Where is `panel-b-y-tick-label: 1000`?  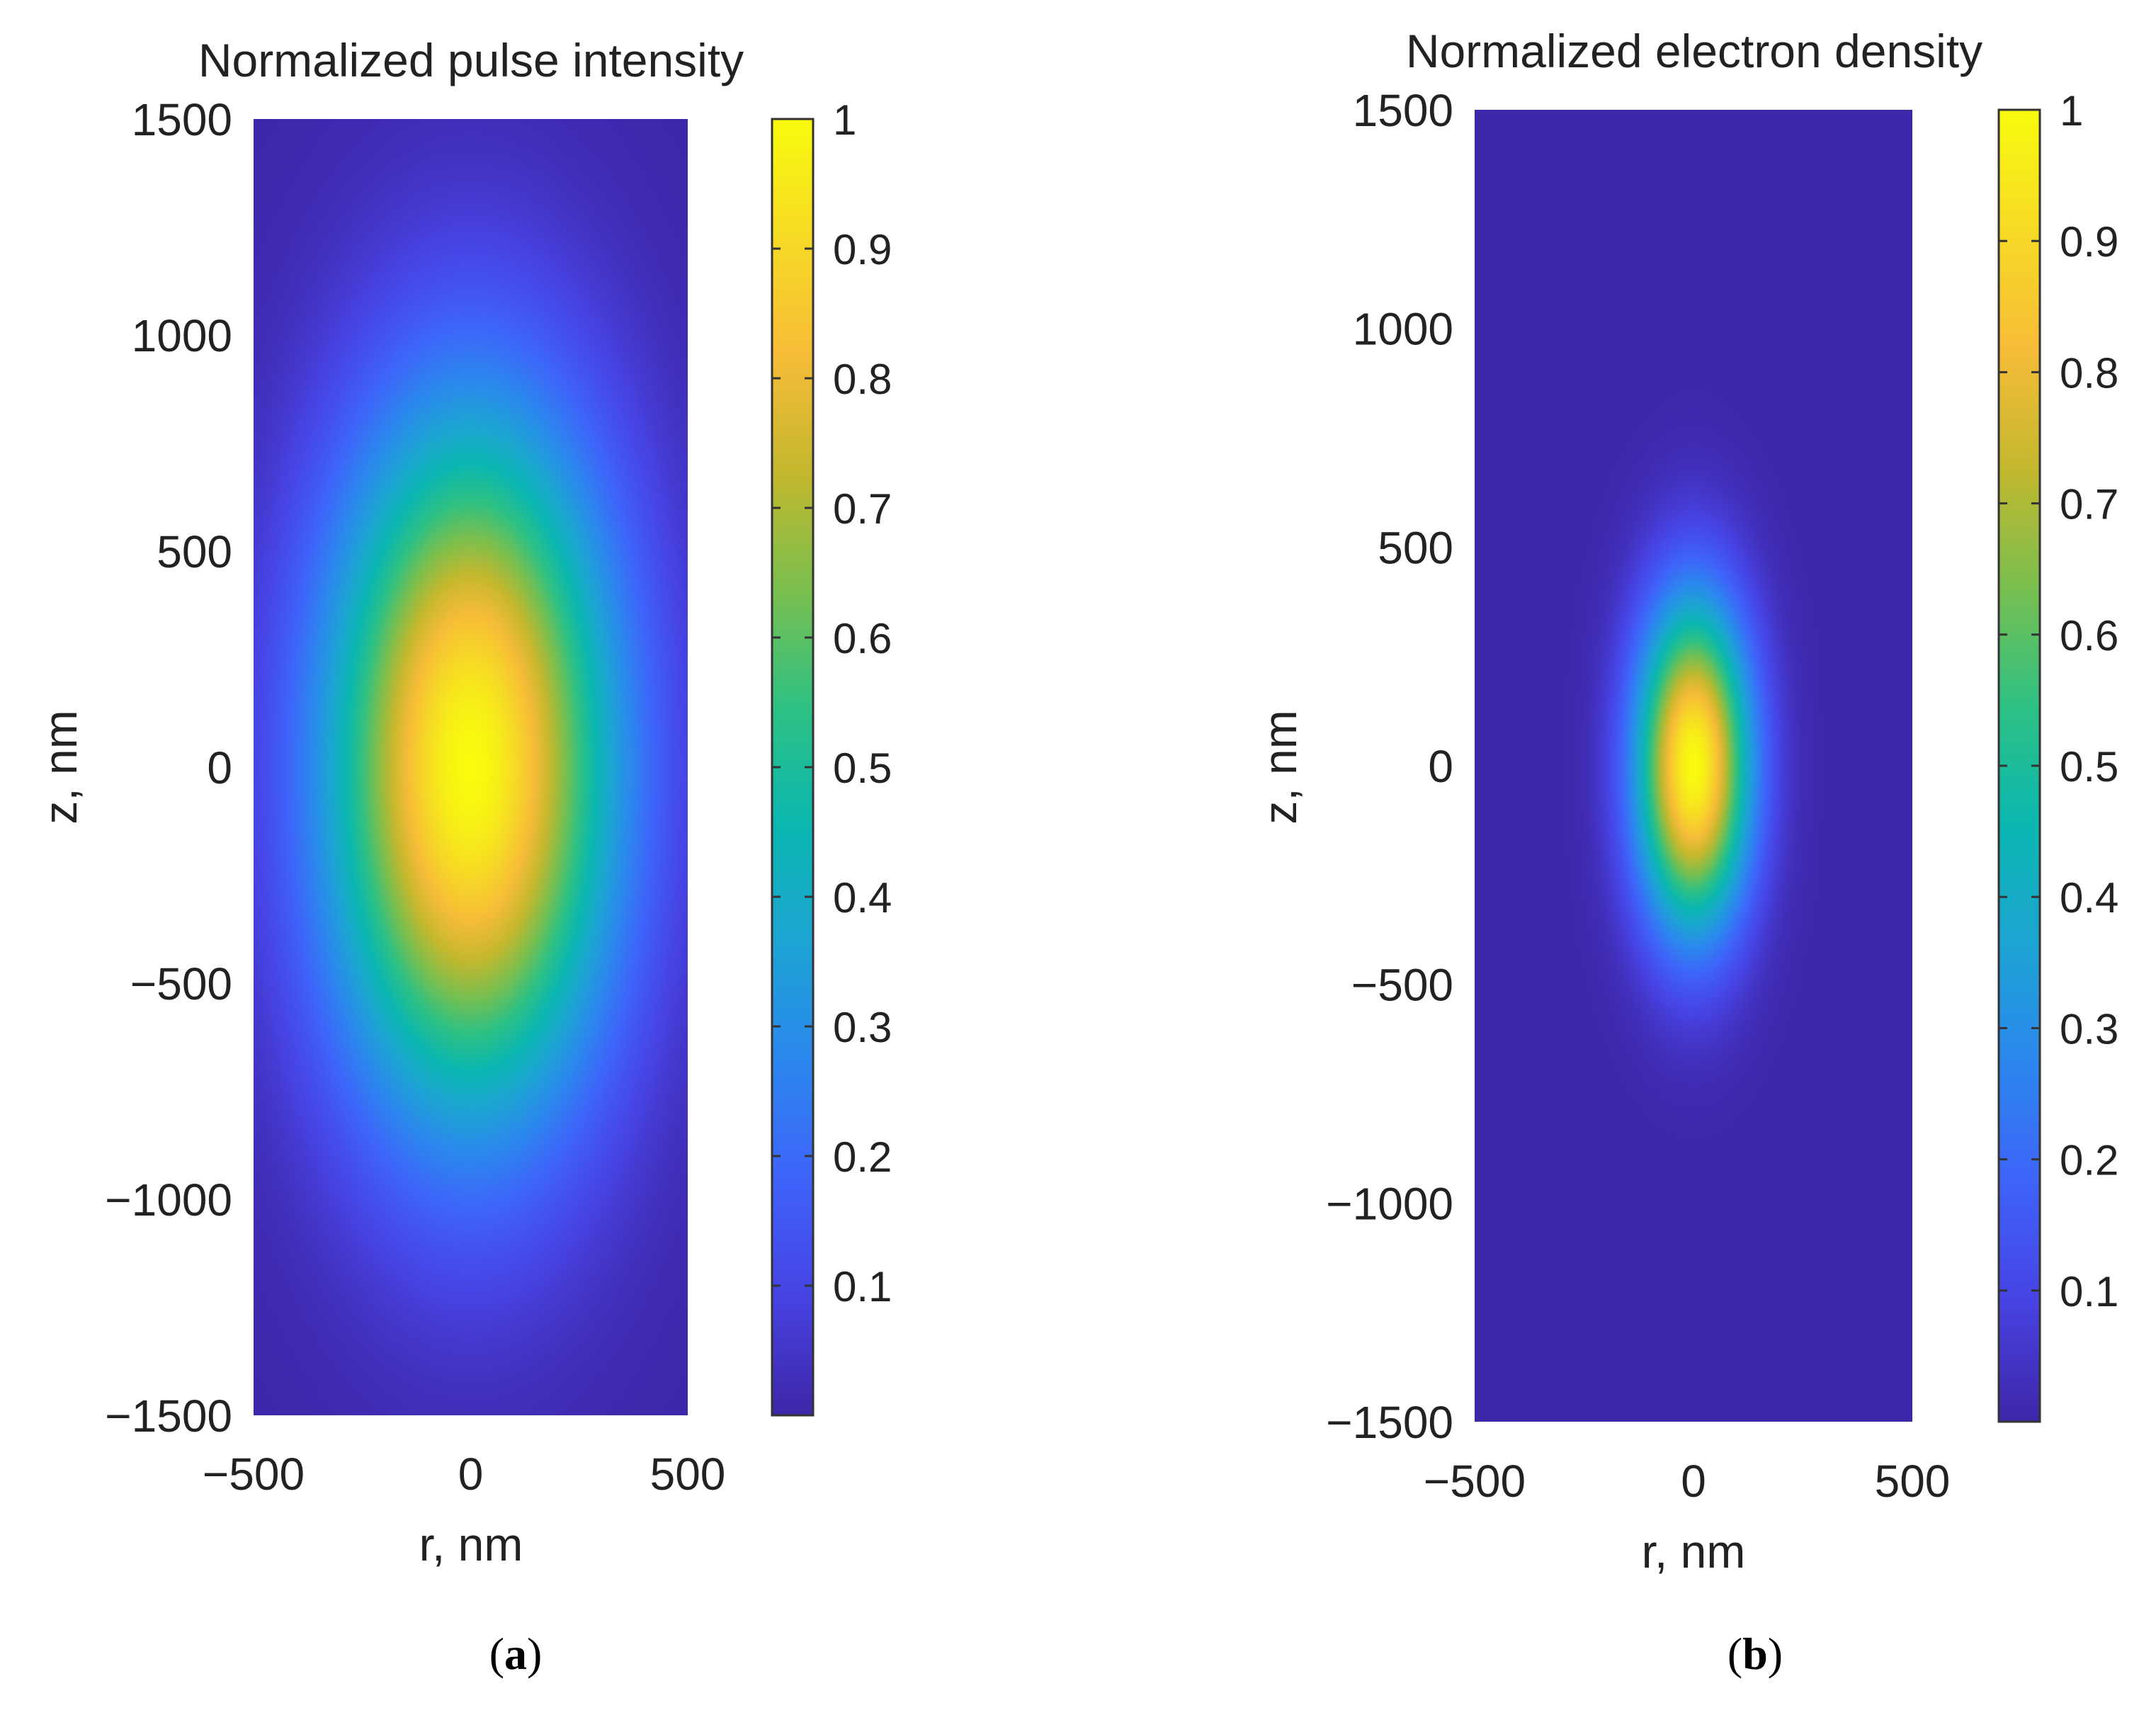 panel-b-y-tick-label: 1000 is located at coordinates (1403, 329).